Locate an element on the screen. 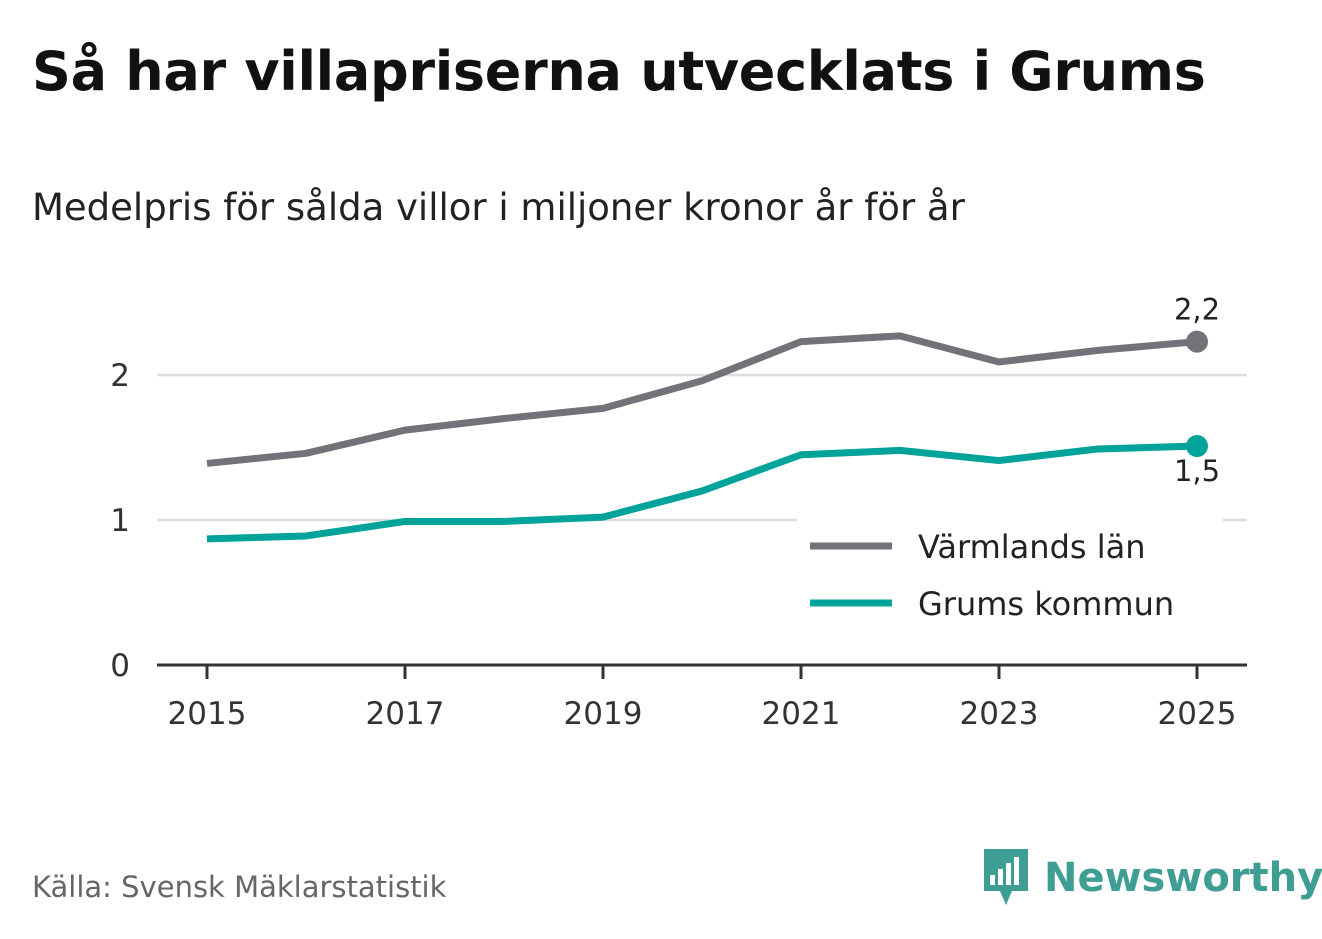  brand-logo: Newsworthy is located at coordinates (1152, 878).